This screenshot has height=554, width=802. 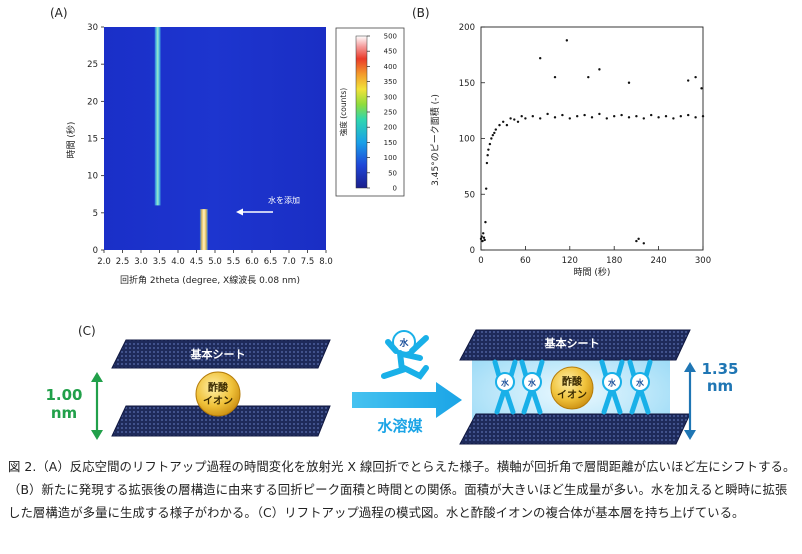 What do you see at coordinates (719, 369) in the screenshot?
I see `right-gap-value: 1.35` at bounding box center [719, 369].